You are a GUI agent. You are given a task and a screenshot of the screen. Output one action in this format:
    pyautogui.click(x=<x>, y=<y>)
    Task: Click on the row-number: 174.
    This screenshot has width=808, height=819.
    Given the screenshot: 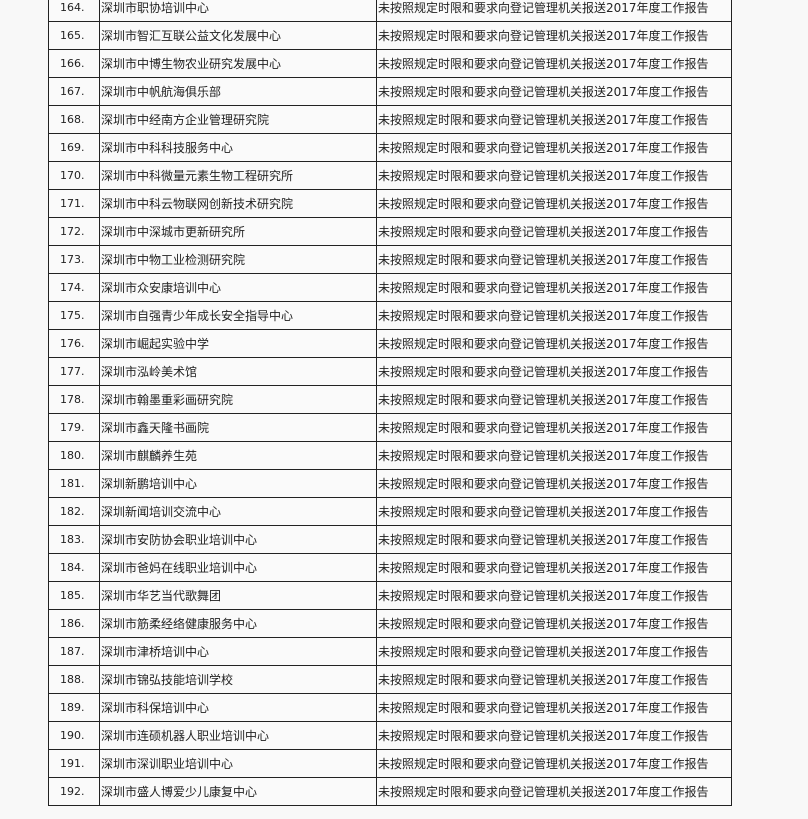 What is the action you would take?
    pyautogui.click(x=74, y=287)
    